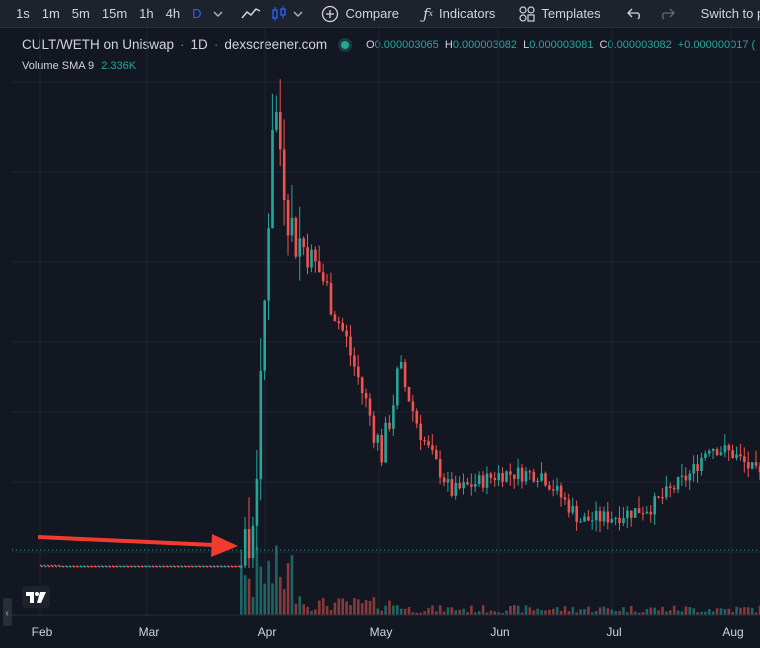  Describe the element at coordinates (23, 13) in the screenshot. I see `timeframe-1s: 1s` at that location.